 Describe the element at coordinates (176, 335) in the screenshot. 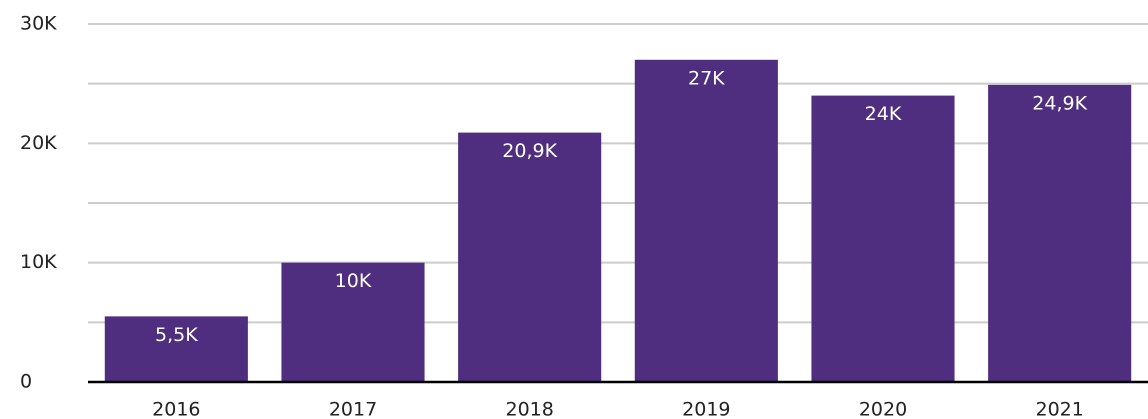

I see `value-label: 5,5K` at that location.